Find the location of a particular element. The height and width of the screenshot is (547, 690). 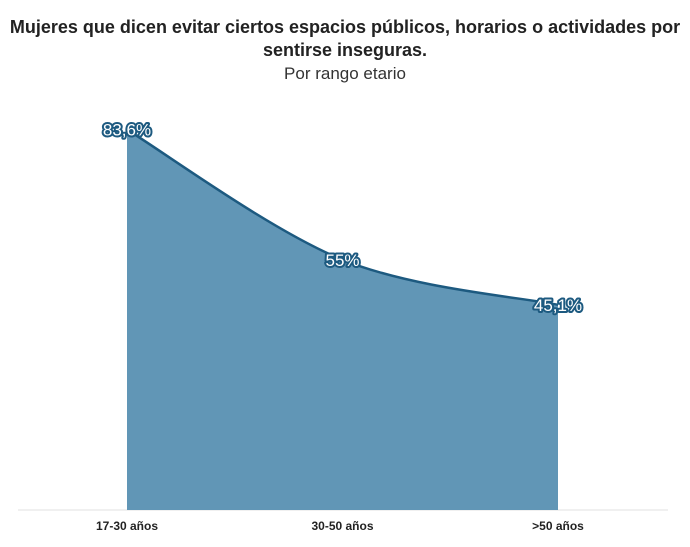

chart-title-line-2: sentirse inseguras. is located at coordinates (345, 50).